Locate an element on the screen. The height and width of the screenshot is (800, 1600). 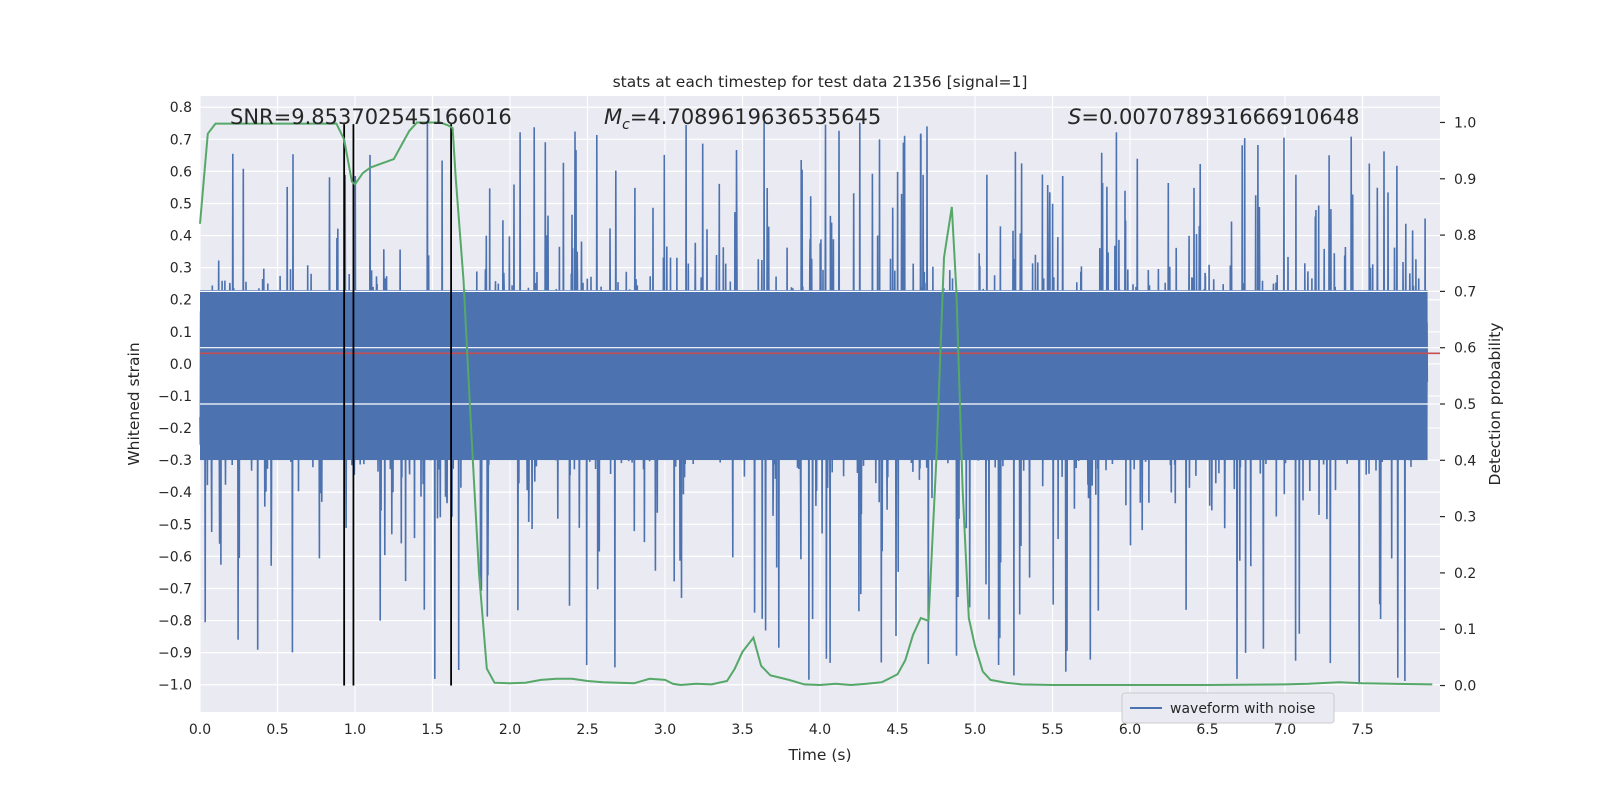
y-tick-label: 0.8 is located at coordinates (181, 108).